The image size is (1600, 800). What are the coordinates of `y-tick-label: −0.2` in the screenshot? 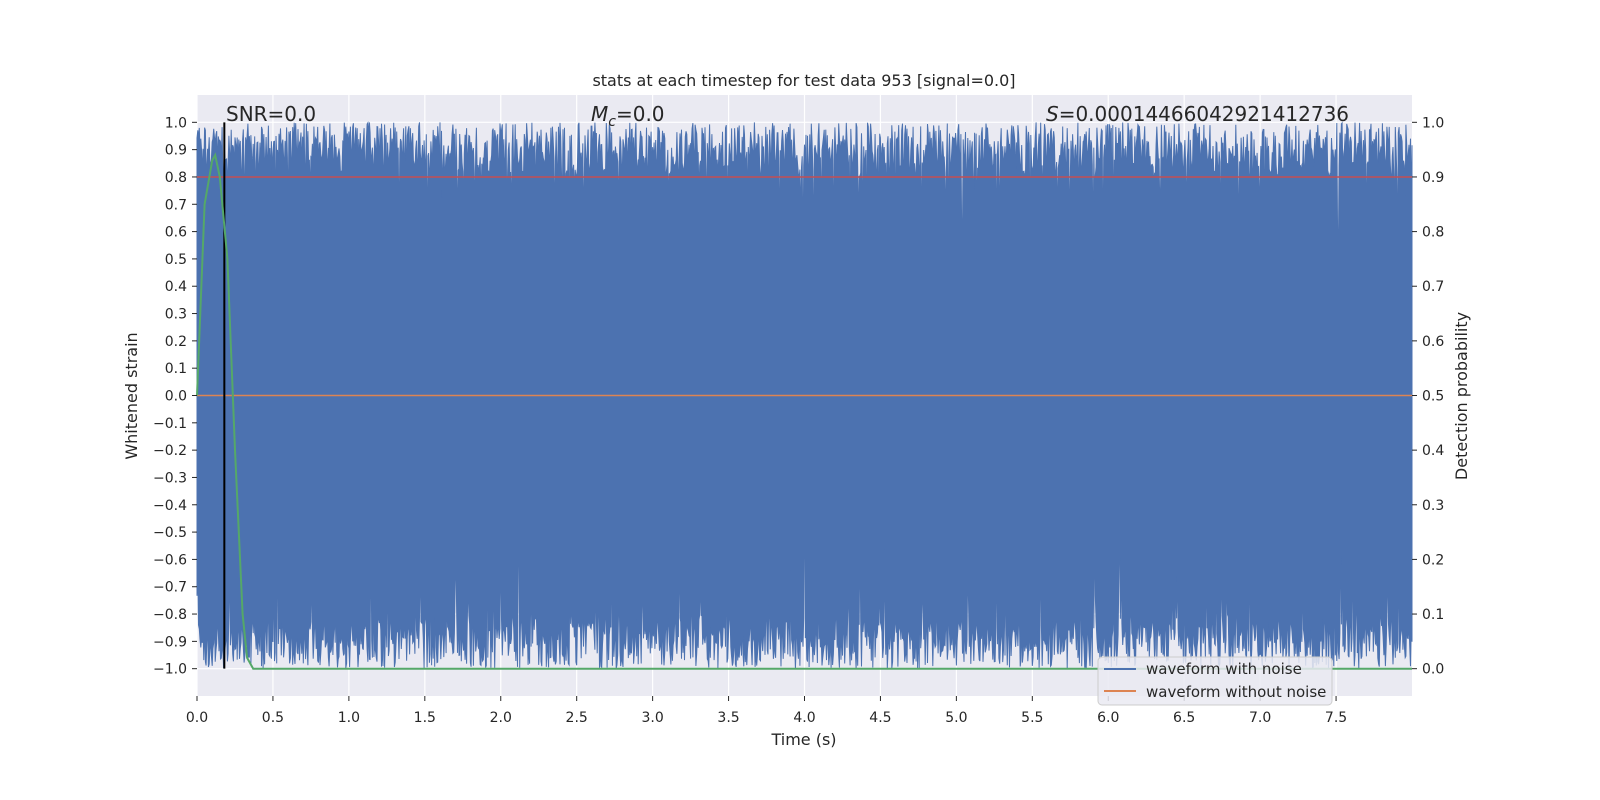 It's located at (170, 451).